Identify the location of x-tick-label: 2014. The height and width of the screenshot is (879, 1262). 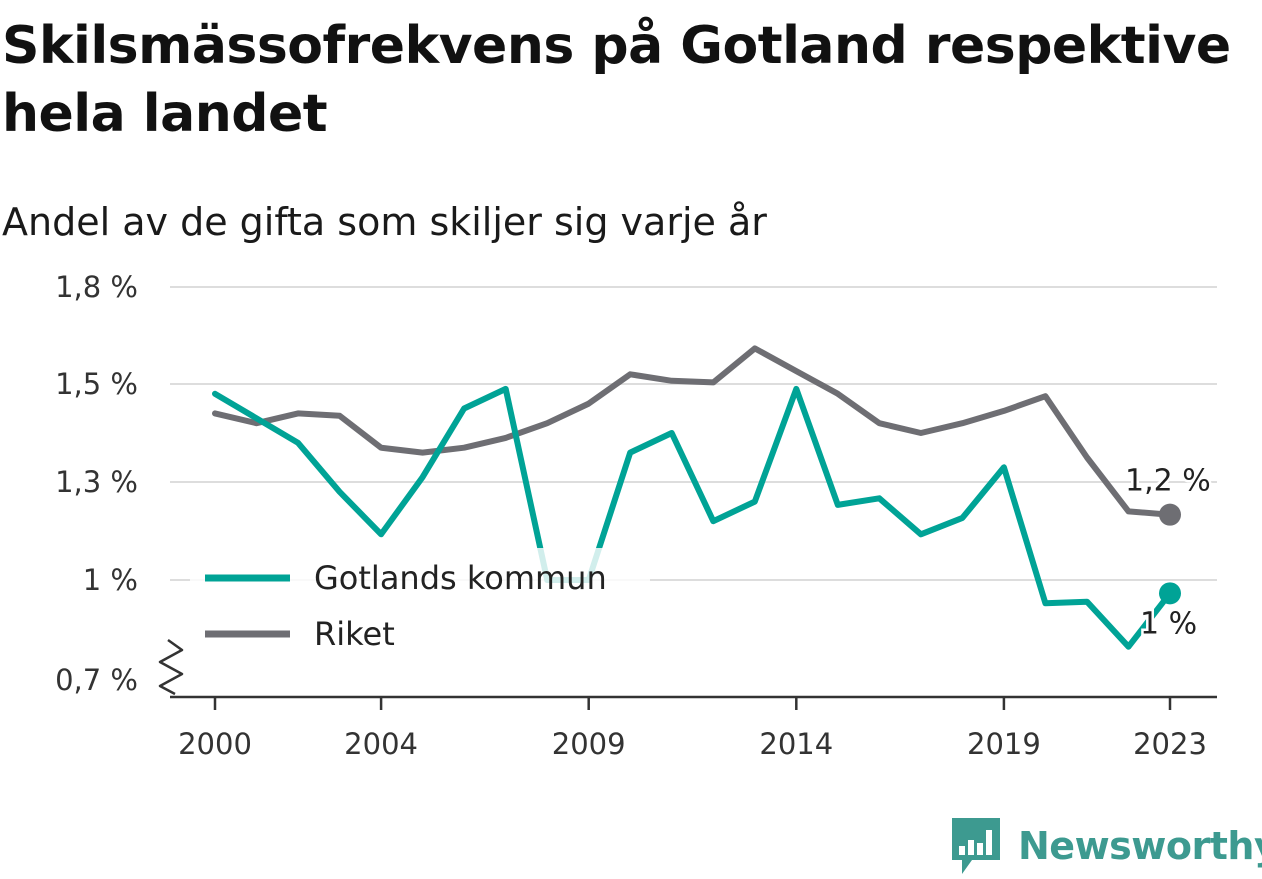
(796, 744).